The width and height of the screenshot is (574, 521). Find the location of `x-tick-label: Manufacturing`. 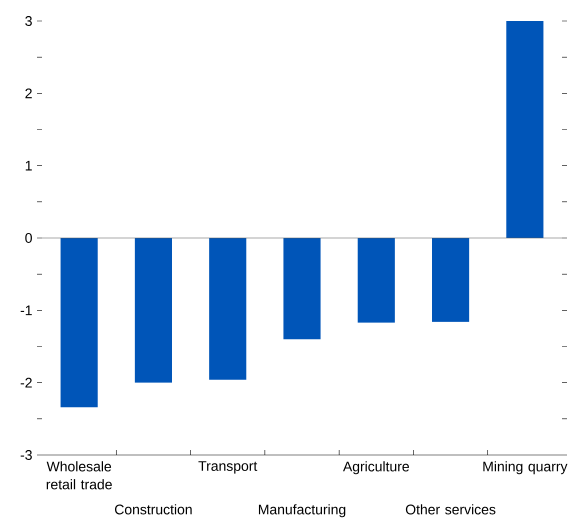

x-tick-label: Manufacturing is located at coordinates (302, 511).